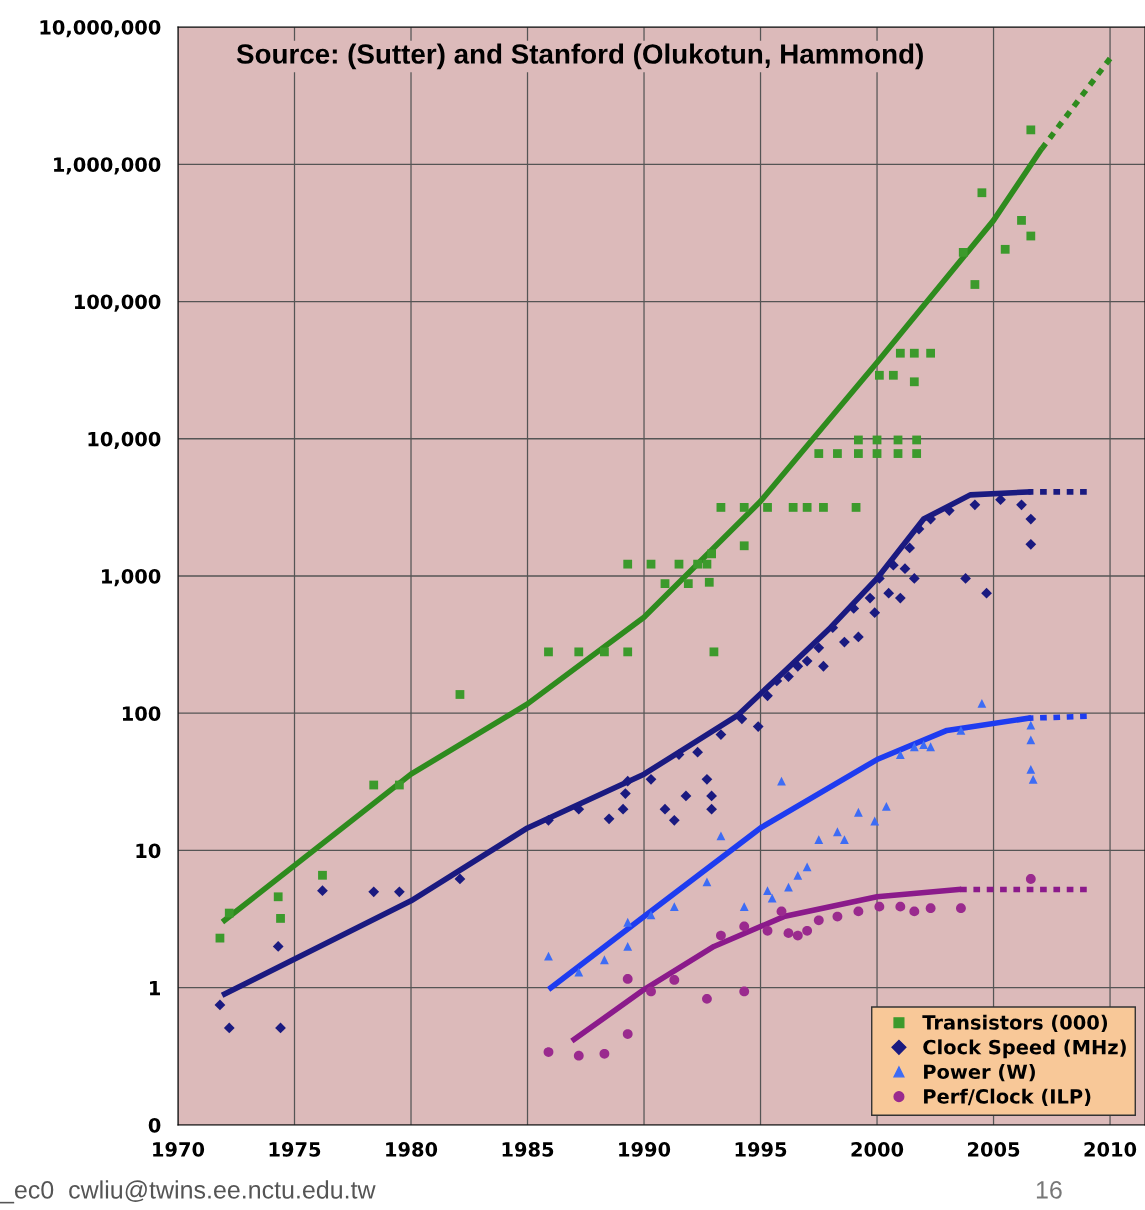 The width and height of the screenshot is (1145, 1210). What do you see at coordinates (528, 1149) in the screenshot?
I see `x-tick-label: 1985` at bounding box center [528, 1149].